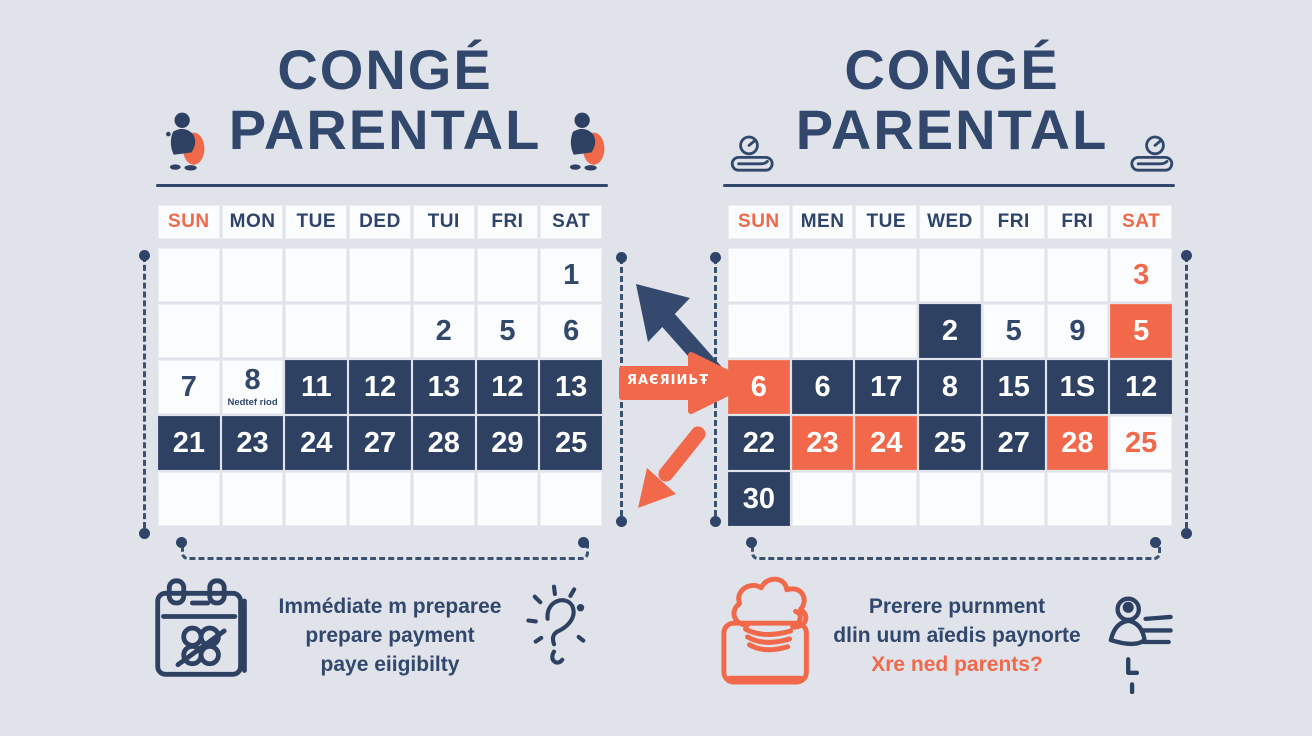 Image resolution: width=1312 pixels, height=736 pixels. What do you see at coordinates (1151, 155) in the screenshot?
I see `alarm-clock-icon` at bounding box center [1151, 155].